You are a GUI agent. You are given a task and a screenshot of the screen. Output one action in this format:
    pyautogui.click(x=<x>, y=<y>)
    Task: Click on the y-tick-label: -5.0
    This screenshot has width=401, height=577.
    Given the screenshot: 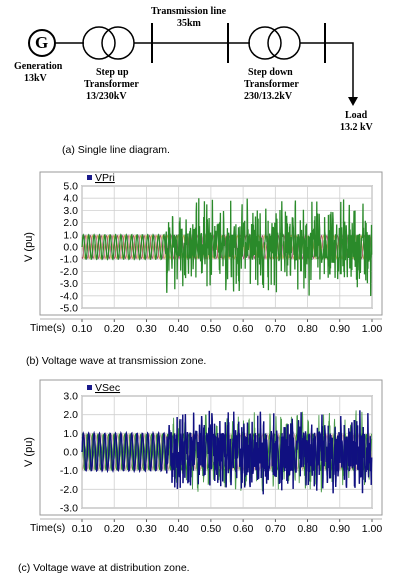 What is the action you would take?
    pyautogui.click(x=69, y=309)
    